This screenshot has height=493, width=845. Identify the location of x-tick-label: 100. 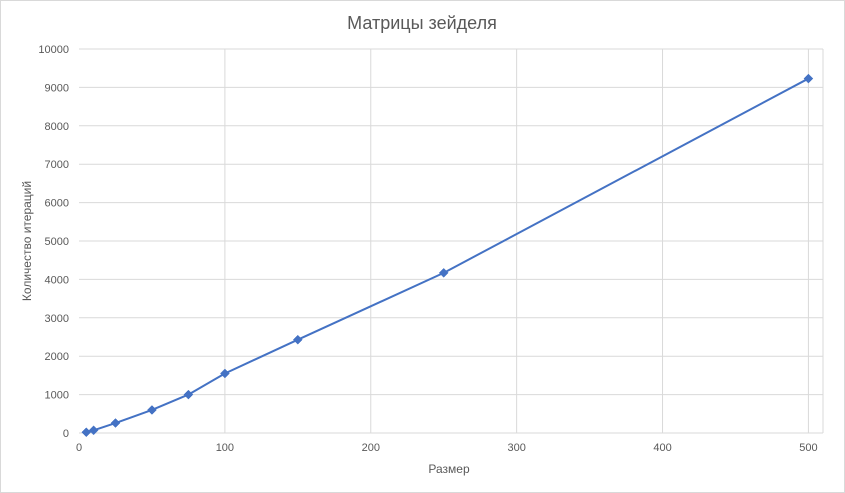
(225, 448).